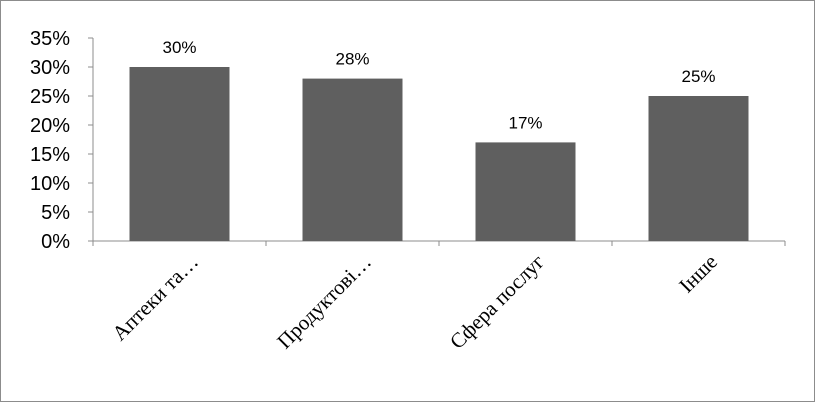  I want to click on category-label: Сфера послуг, so click(497, 301).